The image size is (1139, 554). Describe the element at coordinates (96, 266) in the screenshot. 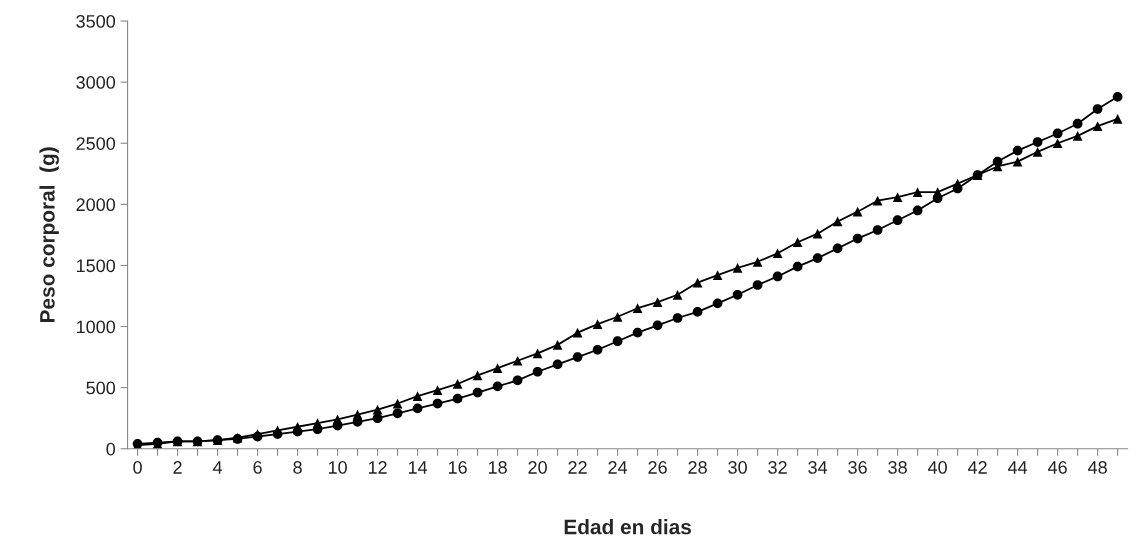

I see `y-tick-label: 1500` at that location.